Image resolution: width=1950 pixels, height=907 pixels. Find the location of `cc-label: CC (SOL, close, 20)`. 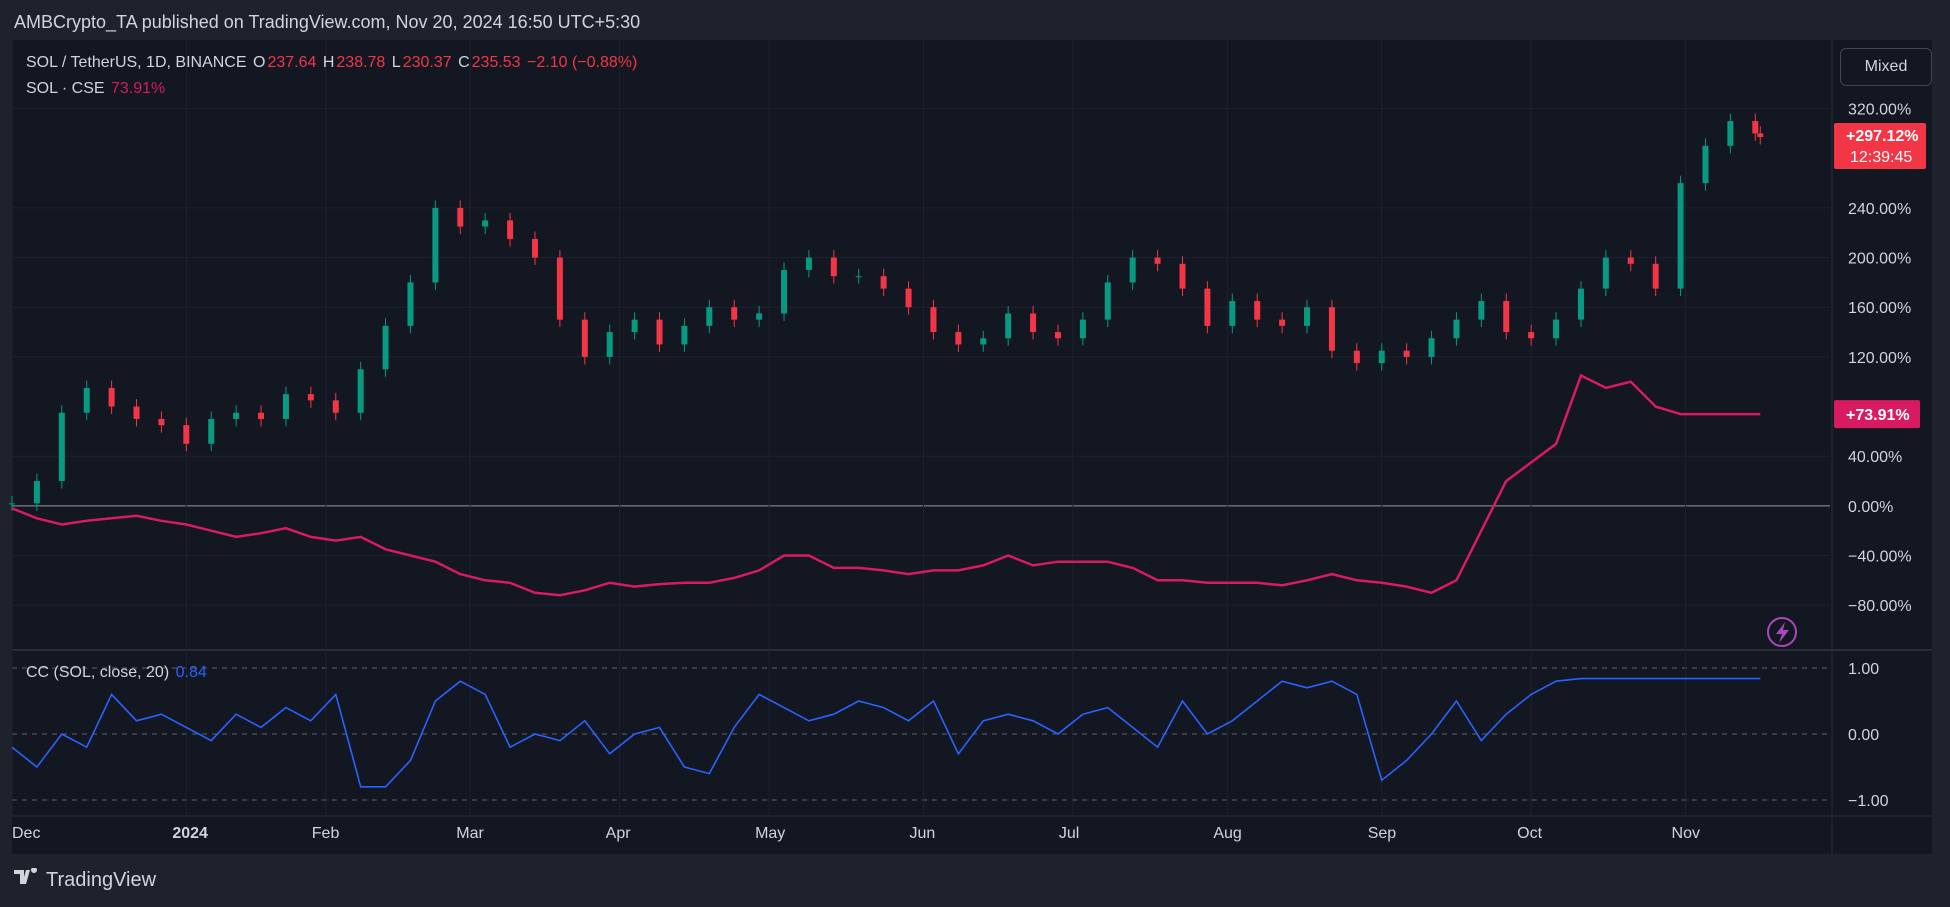

cc-label: CC (SOL, close, 20) is located at coordinates (98, 672).